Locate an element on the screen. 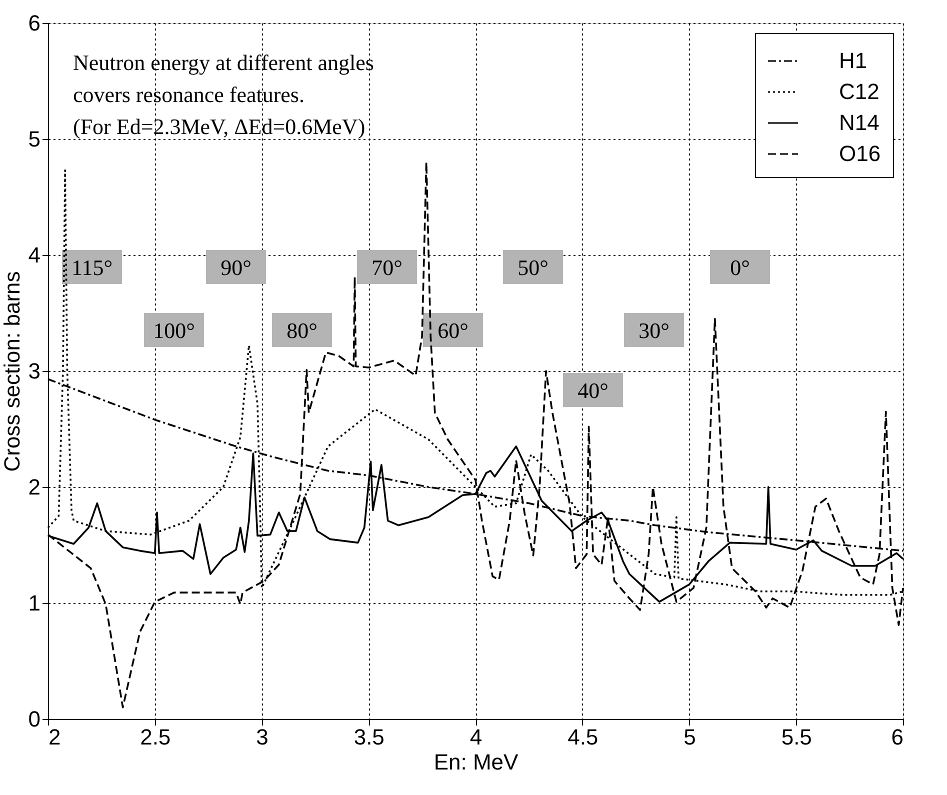 The width and height of the screenshot is (947, 795). annotation: 90° is located at coordinates (236, 267).